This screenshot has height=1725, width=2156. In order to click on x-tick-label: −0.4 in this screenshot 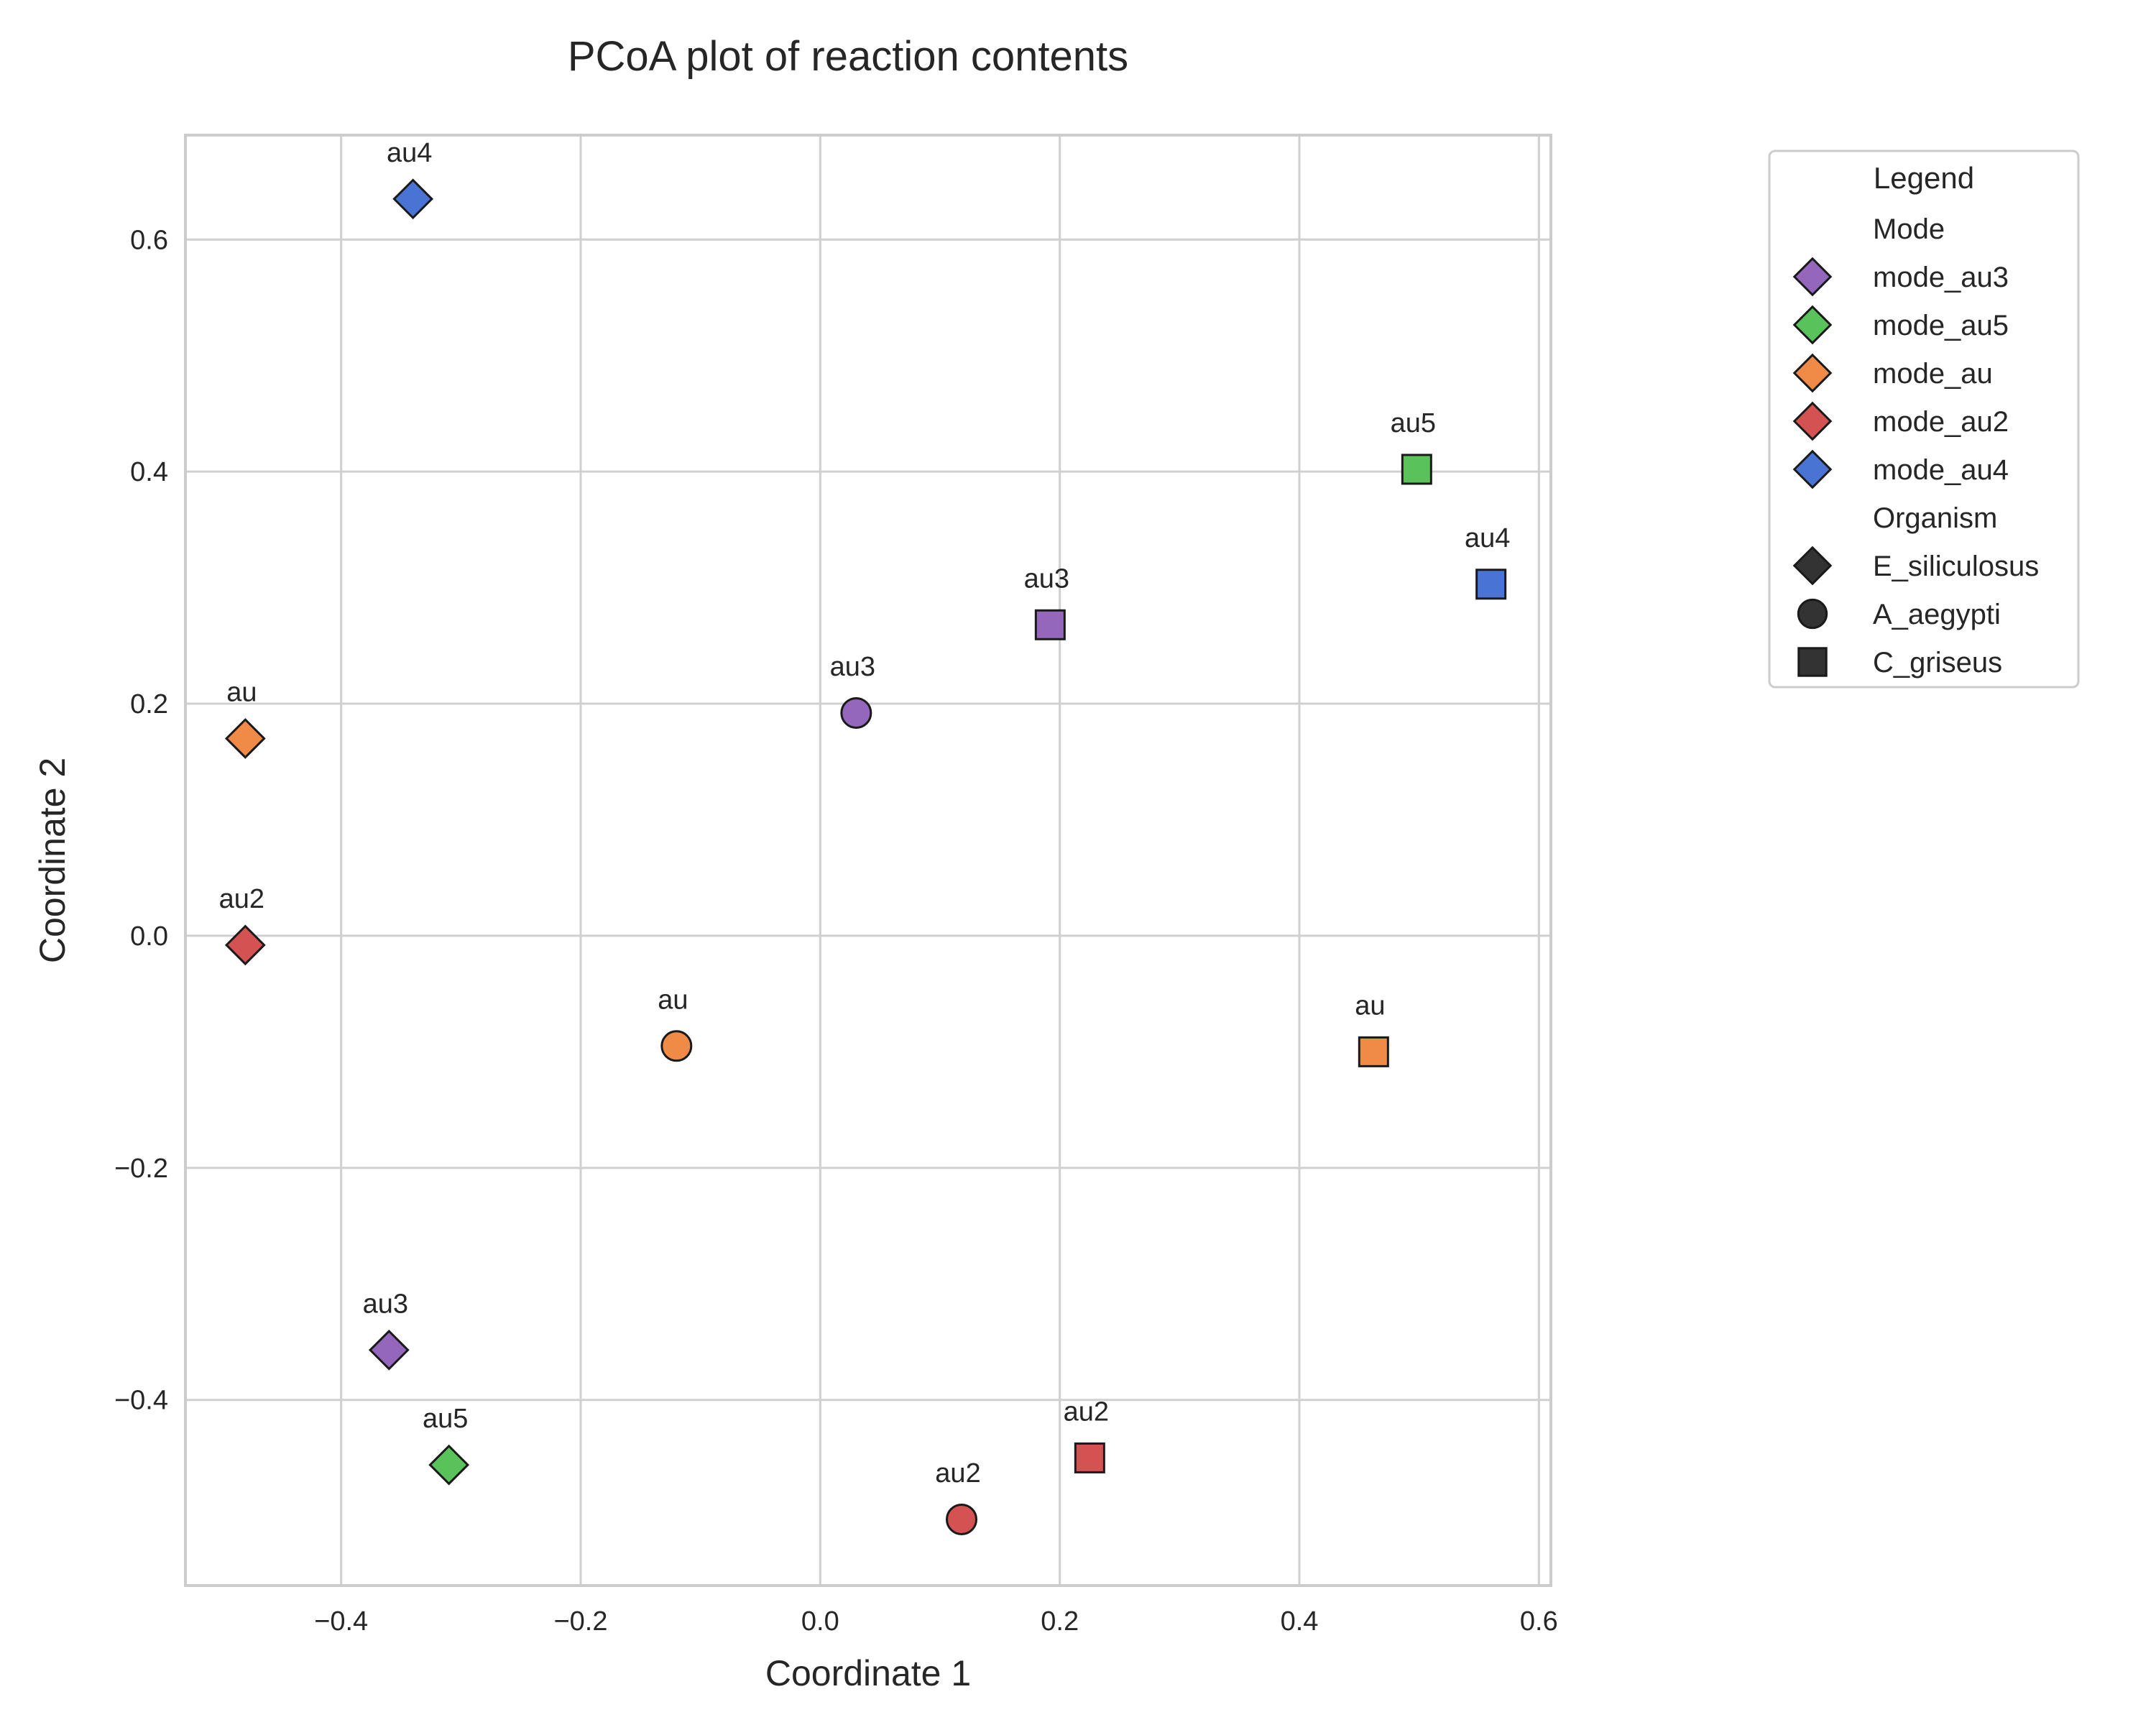, I will do `click(341, 1621)`.